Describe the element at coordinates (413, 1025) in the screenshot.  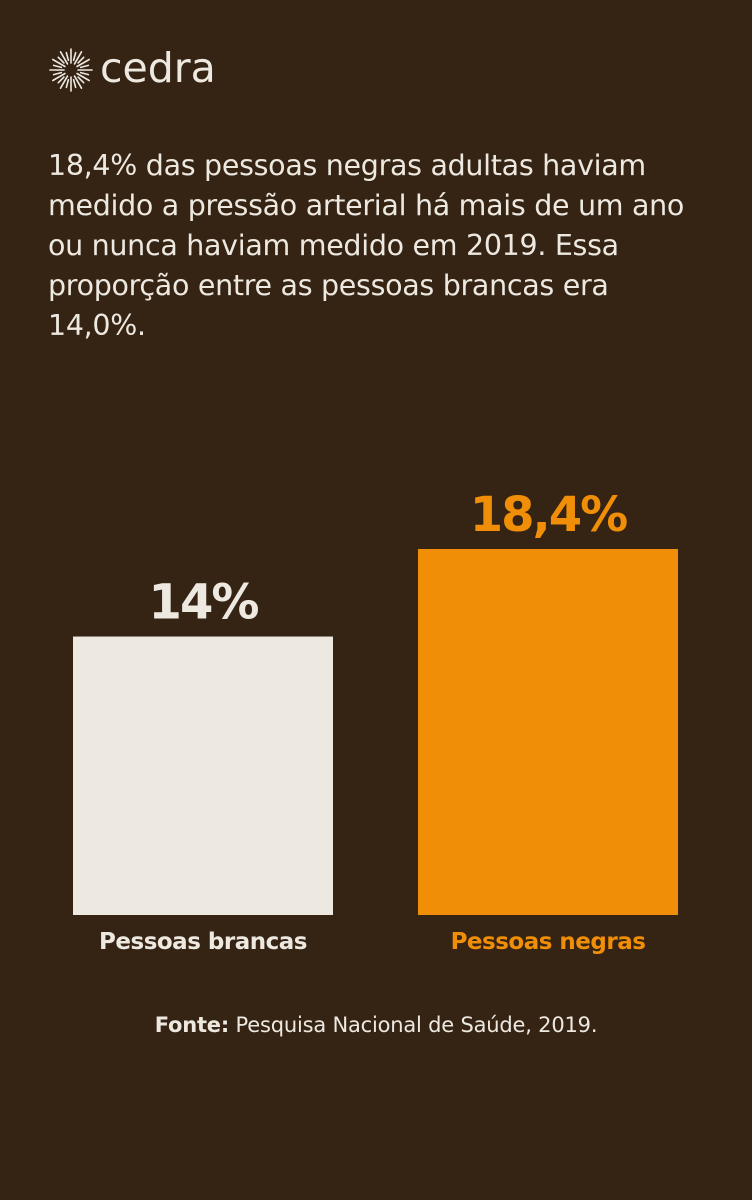
I see `source-text: Pesquisa Nacional de Saúde, 2019.` at that location.